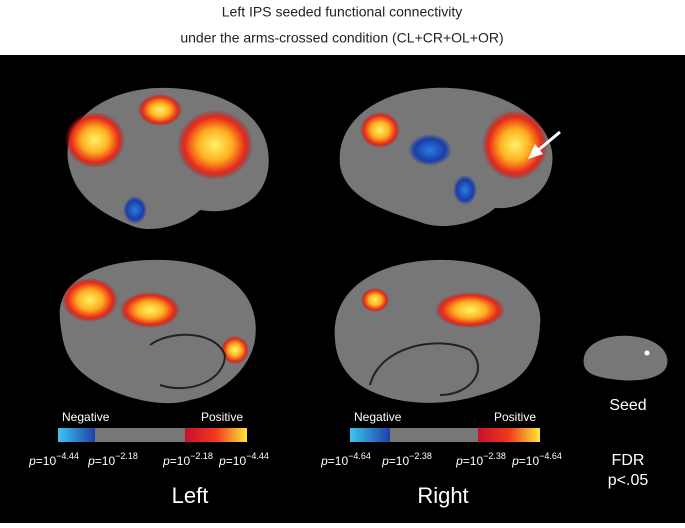  Describe the element at coordinates (445, 435) in the screenshot. I see `colorbar-right` at that location.